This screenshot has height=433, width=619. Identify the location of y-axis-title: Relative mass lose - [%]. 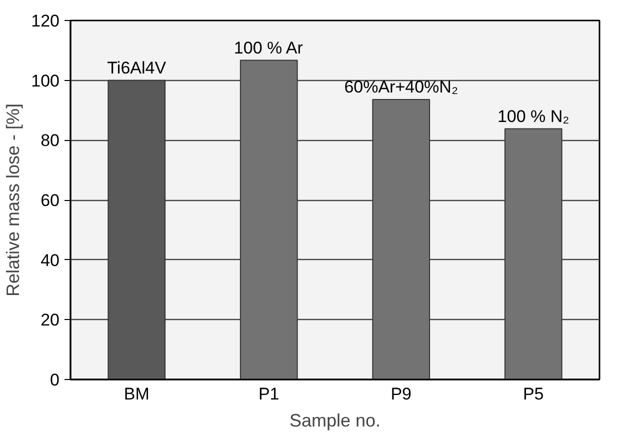
(13, 200).